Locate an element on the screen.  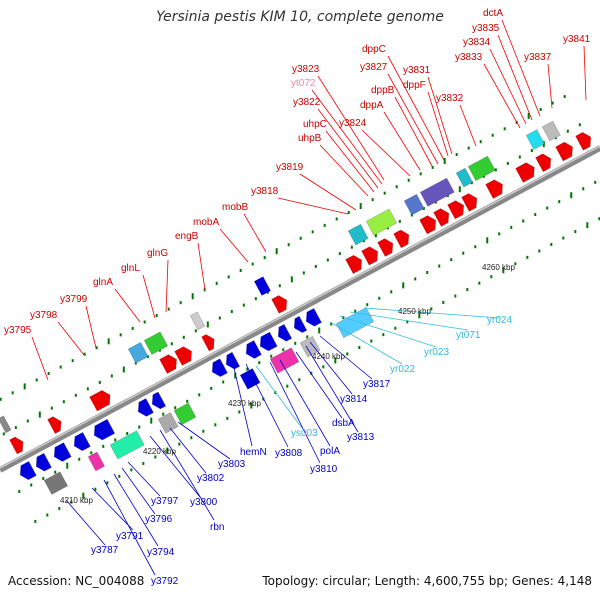
gene-label-dppB: dppB is located at coordinates (383, 90).